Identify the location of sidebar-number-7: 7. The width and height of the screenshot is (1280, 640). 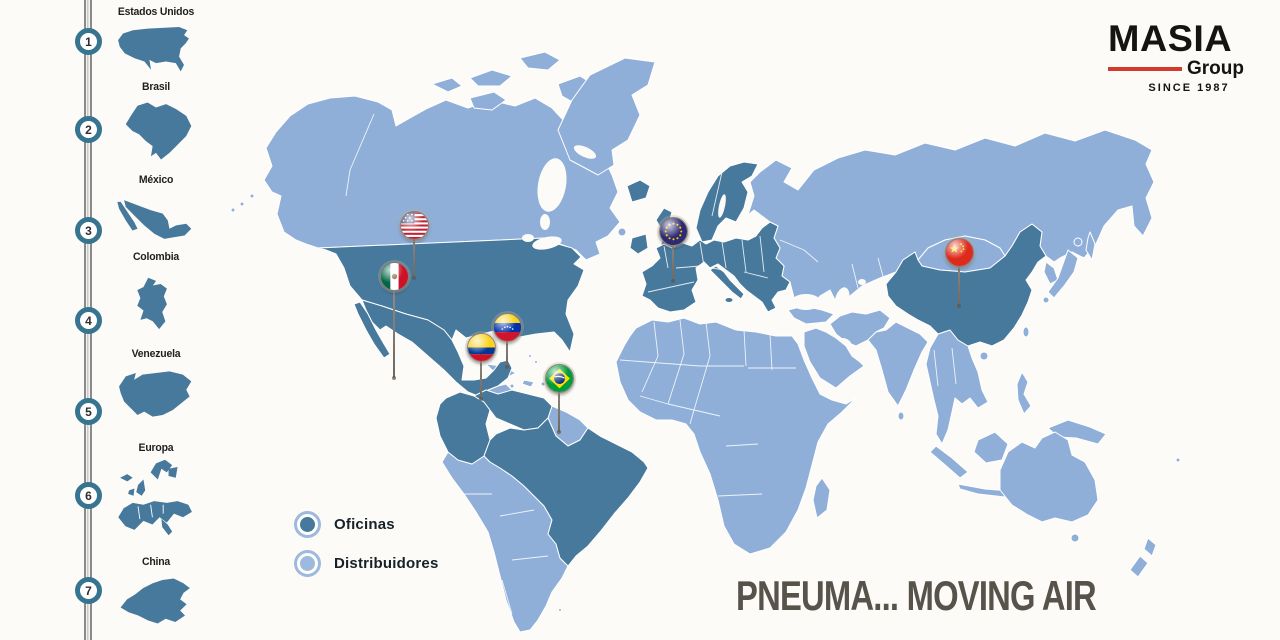
(88, 590).